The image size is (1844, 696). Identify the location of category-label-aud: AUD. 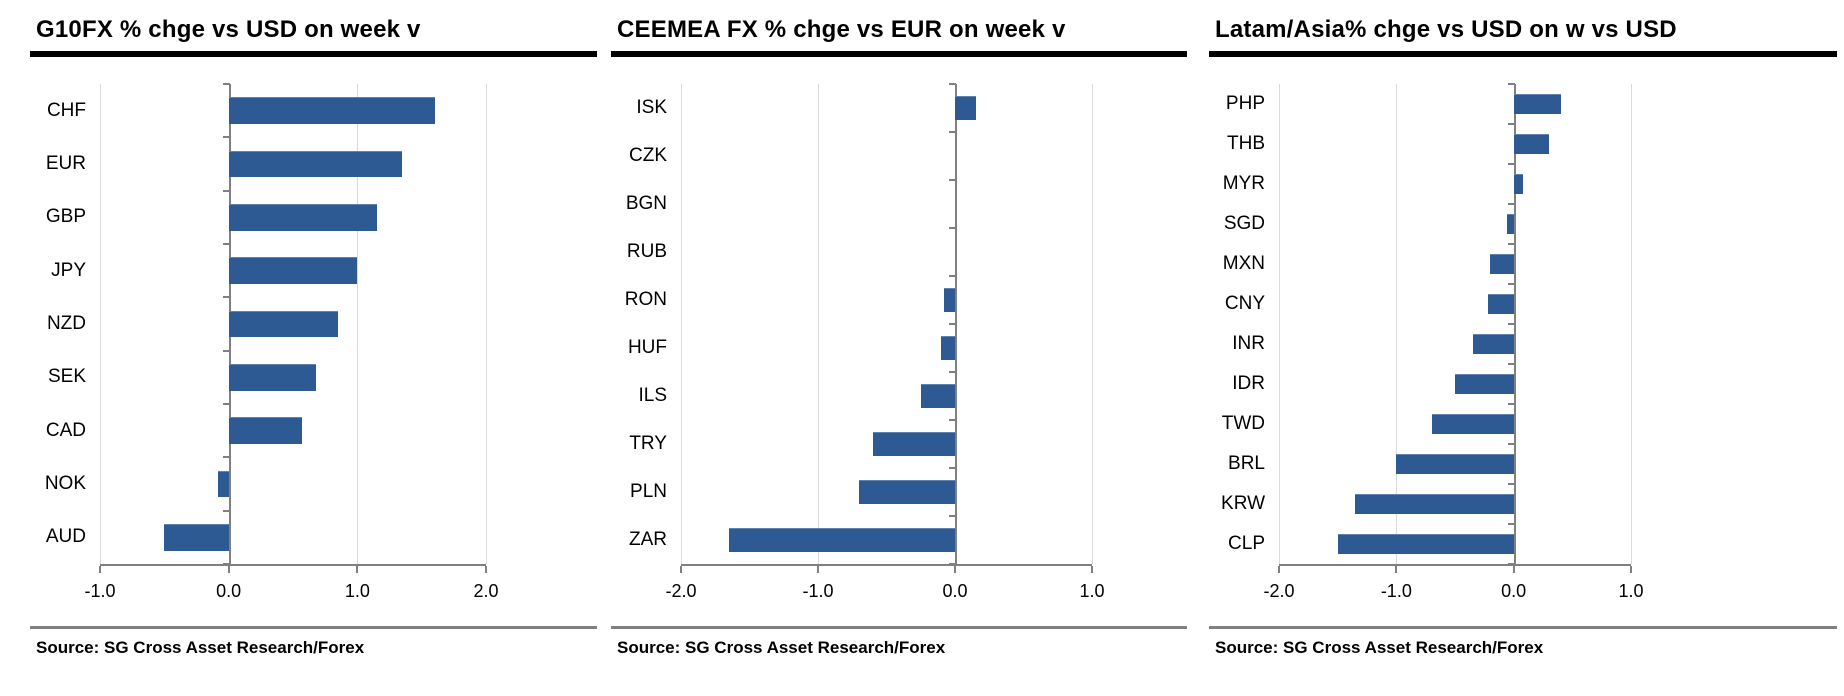
(65, 537).